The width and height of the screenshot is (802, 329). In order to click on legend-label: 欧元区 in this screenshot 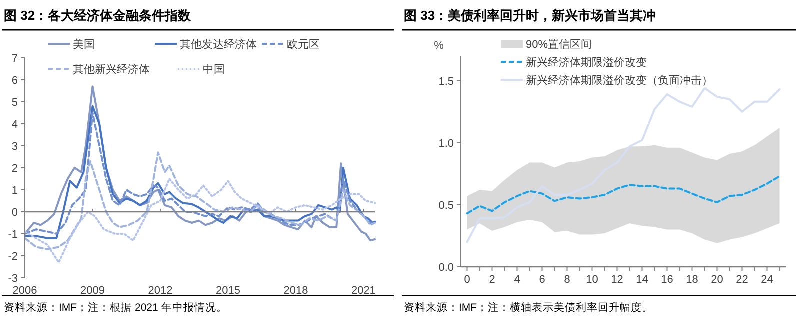, I will do `click(303, 45)`.